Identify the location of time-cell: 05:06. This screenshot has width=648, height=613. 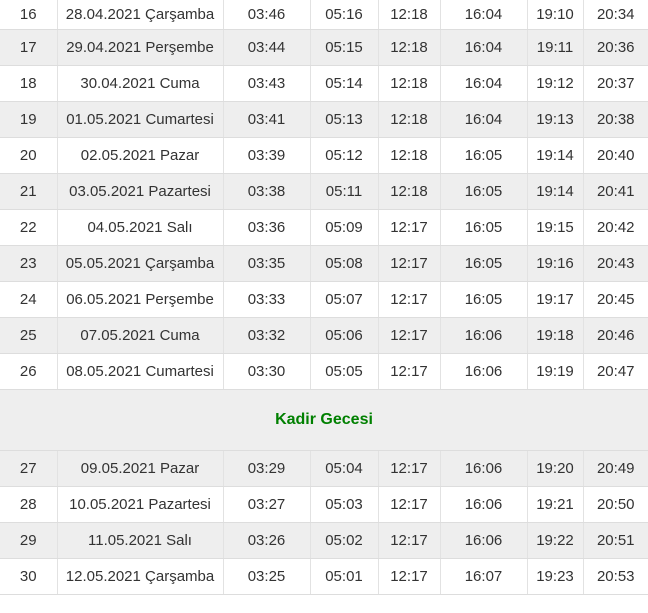
(344, 335).